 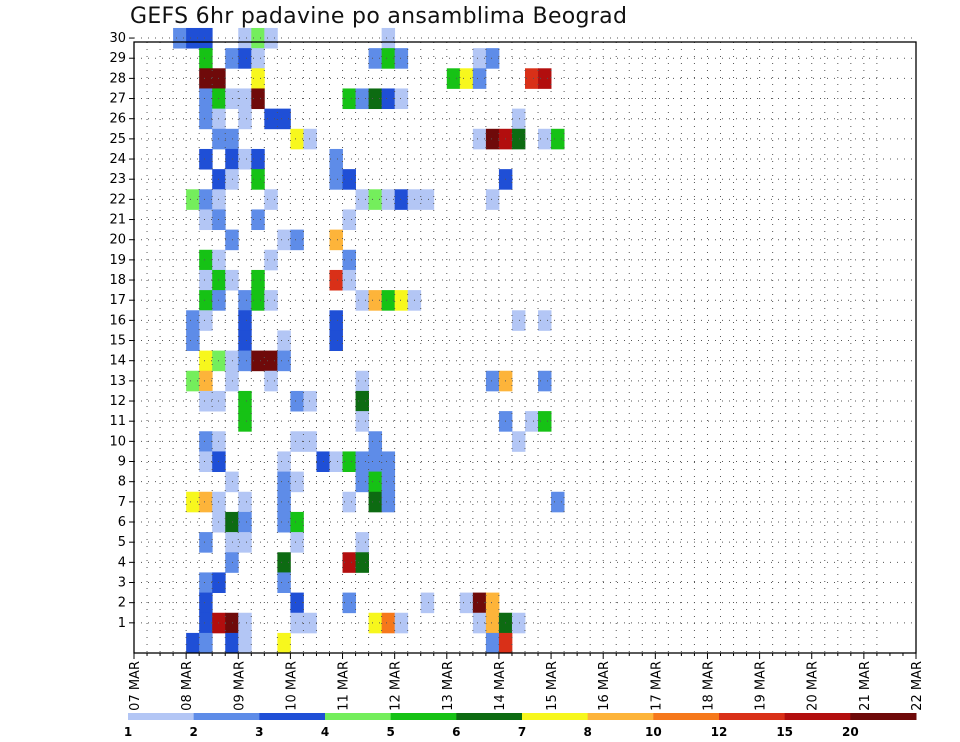 What do you see at coordinates (117, 381) in the screenshot?
I see `y-tick-label: 13` at bounding box center [117, 381].